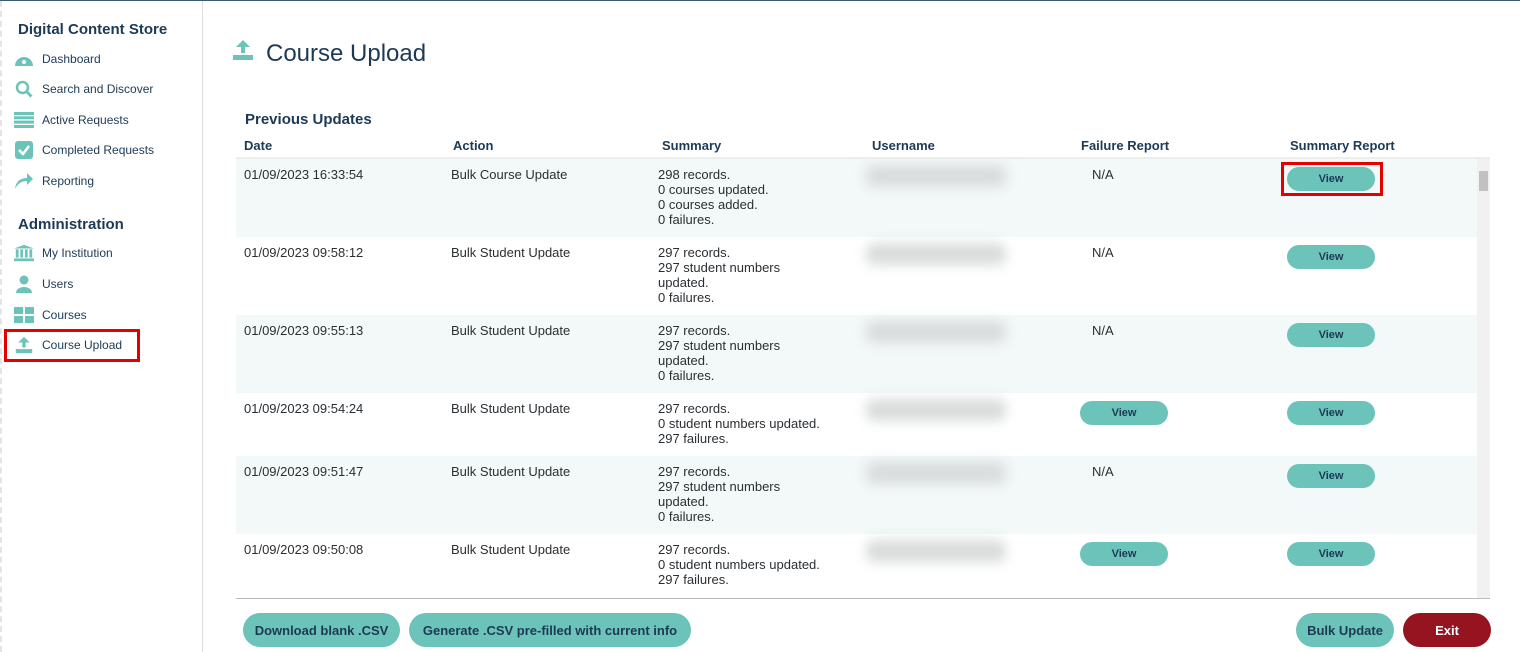 Image resolution: width=1520 pixels, height=652 pixels. What do you see at coordinates (473, 145) in the screenshot?
I see `col-action: Action` at bounding box center [473, 145].